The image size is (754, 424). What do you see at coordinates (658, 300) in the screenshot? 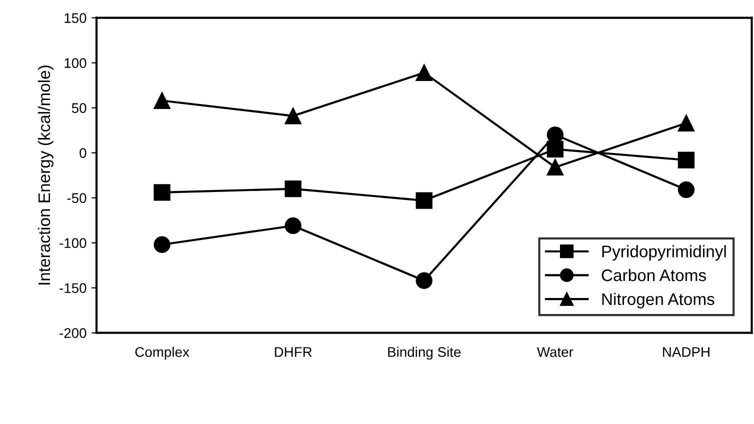
I see `legend-label: Nitrogen Atoms` at bounding box center [658, 300].